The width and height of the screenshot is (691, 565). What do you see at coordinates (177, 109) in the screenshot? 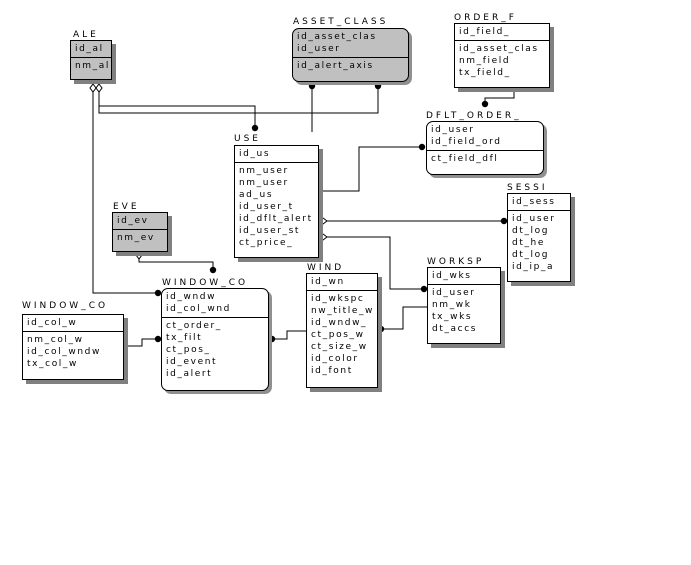
I see `rel-ale-use` at bounding box center [177, 109].